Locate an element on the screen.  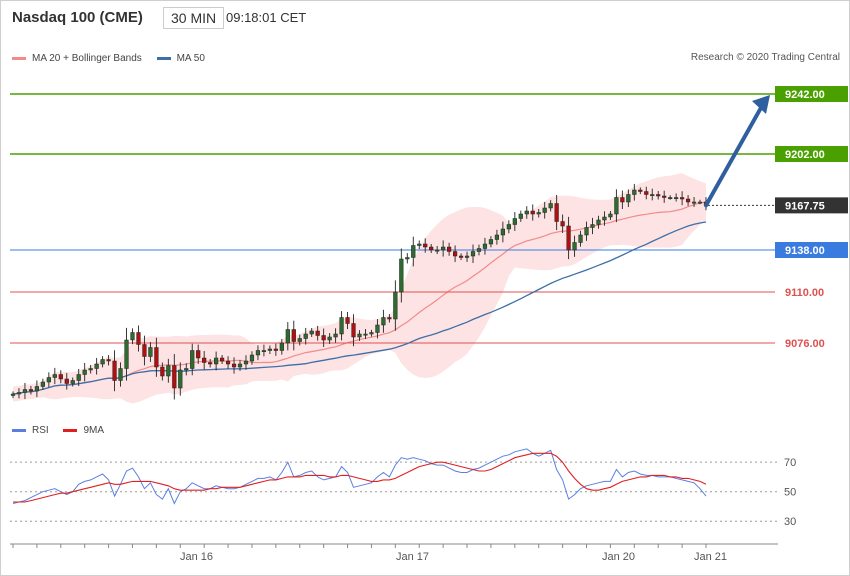
time-axis: Jan 16 Jan 17 Jan 20 Jan 21 is located at coordinates (394, 553).